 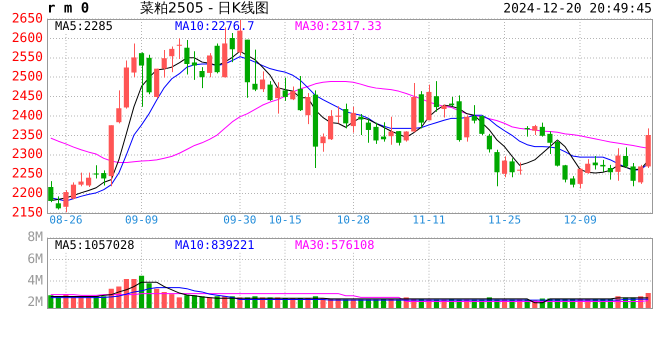 What do you see at coordinates (27, 193) in the screenshot?
I see `y-tick-label: 2200` at bounding box center [27, 193].